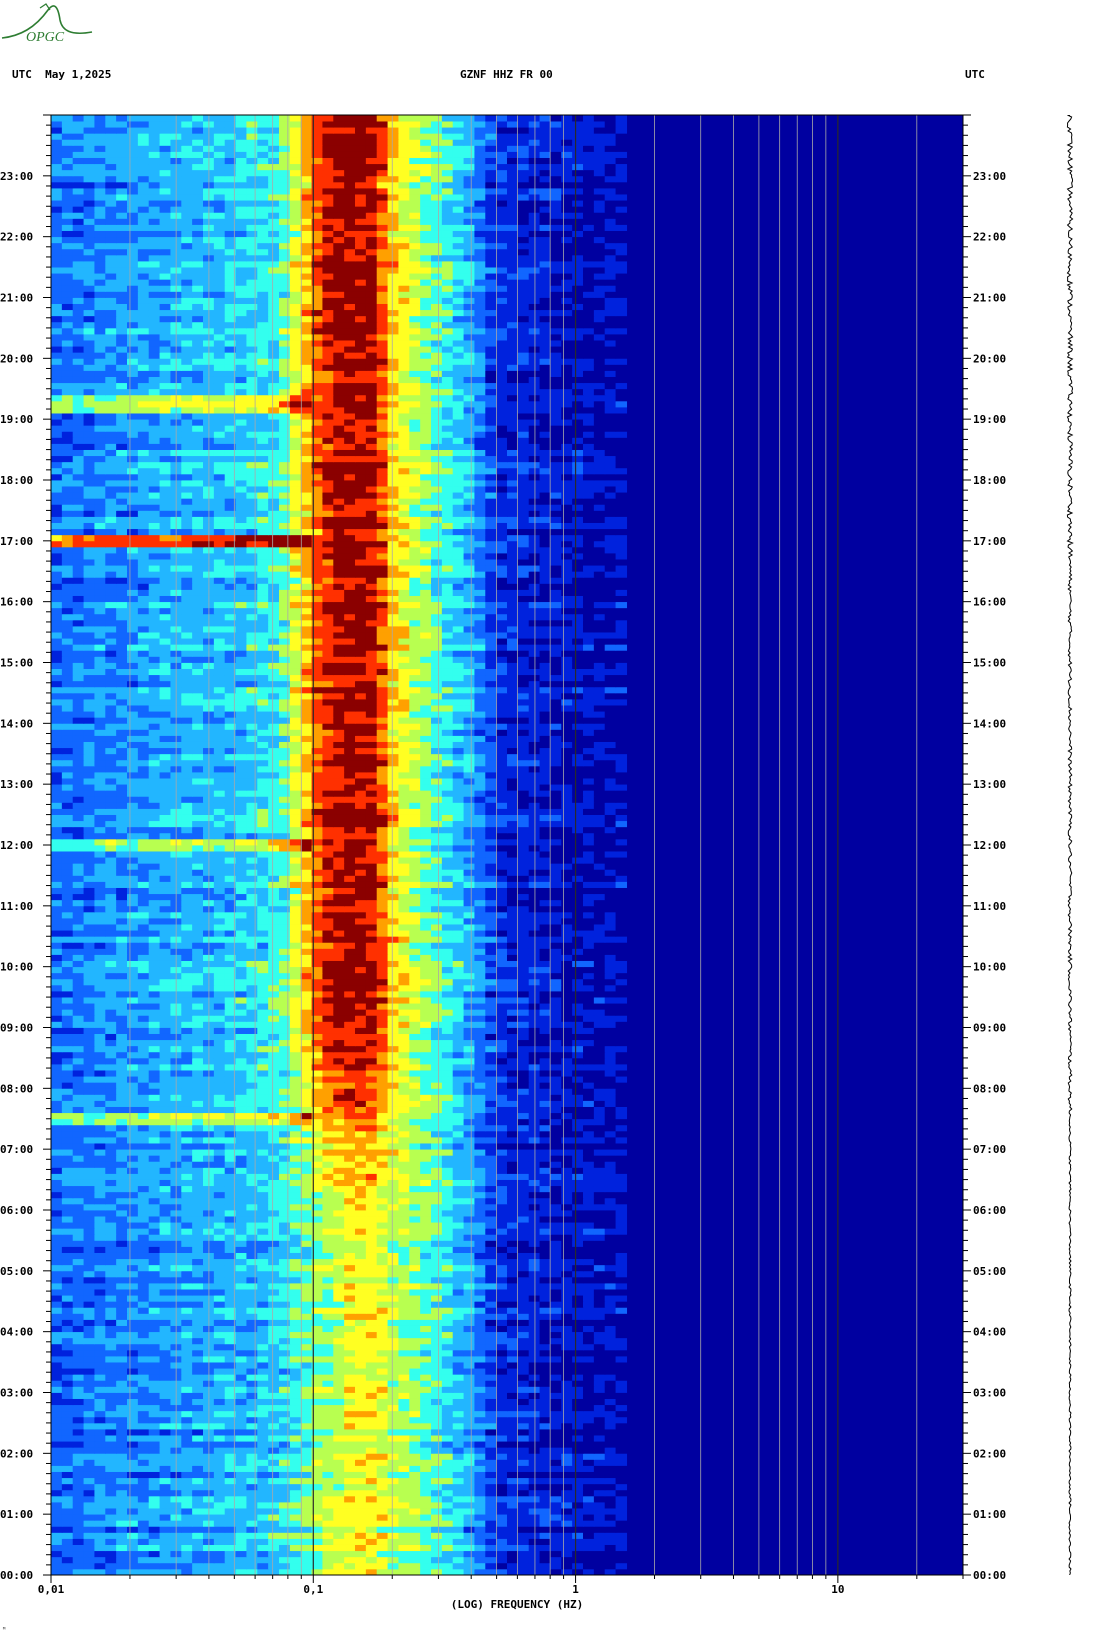 This screenshot has height=1634, width=1102. Describe the element at coordinates (989, 419) in the screenshot. I see `y-tick-label-right: 19:00` at that location.